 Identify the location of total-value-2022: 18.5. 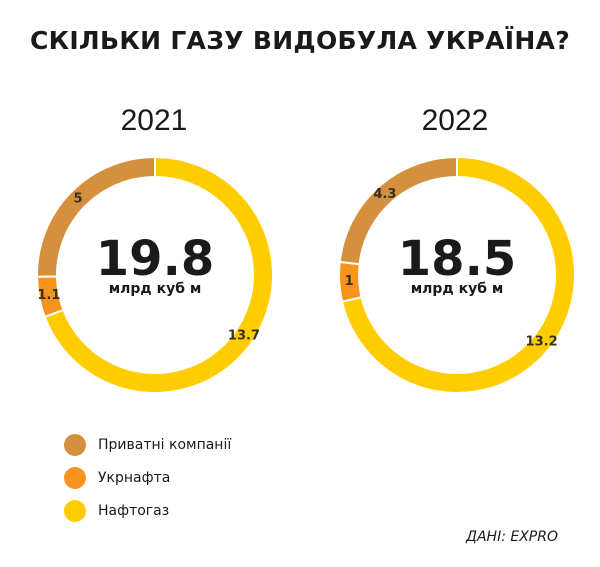
(457, 259).